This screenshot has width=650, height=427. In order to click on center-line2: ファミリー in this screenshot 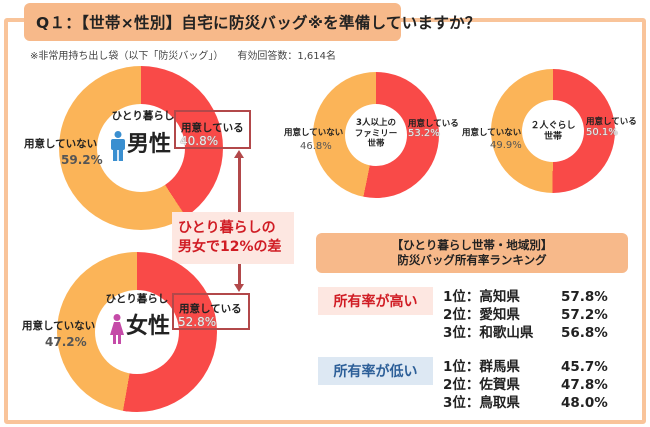, I will do `click(376, 133)`.